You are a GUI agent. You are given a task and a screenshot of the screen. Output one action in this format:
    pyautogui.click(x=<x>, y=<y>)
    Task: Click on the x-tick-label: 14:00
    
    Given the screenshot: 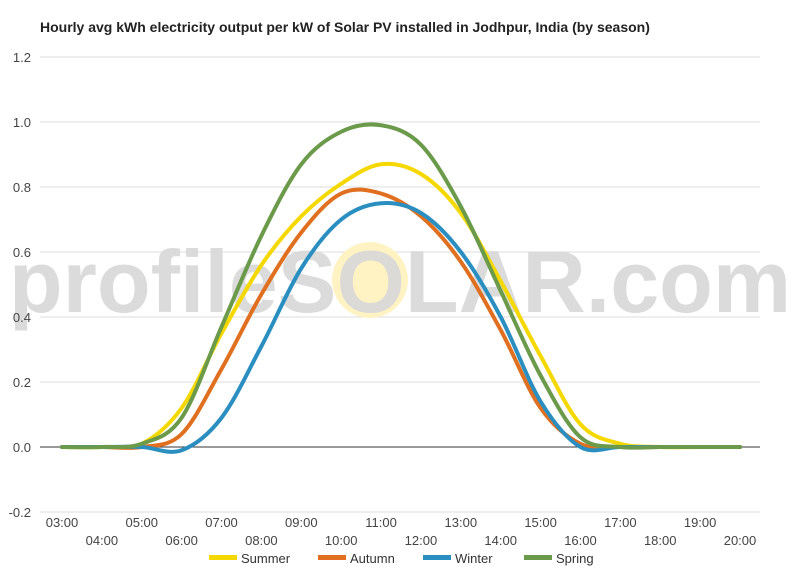 What is the action you would take?
    pyautogui.click(x=500, y=540)
    